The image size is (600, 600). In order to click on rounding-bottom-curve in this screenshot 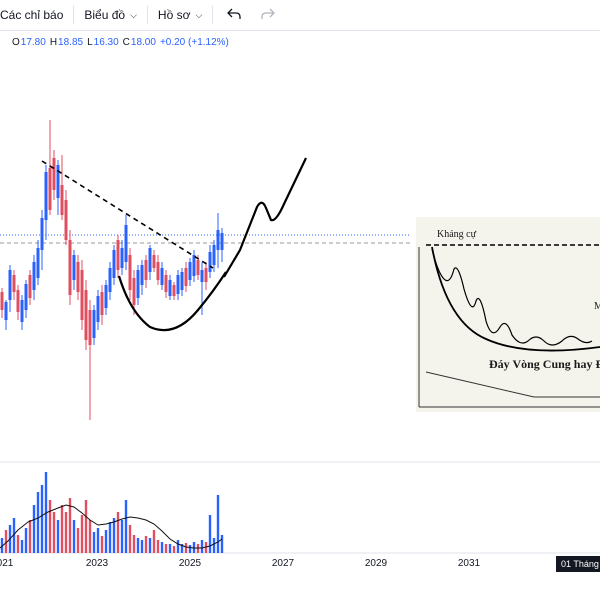, I will do `click(515, 299)`.